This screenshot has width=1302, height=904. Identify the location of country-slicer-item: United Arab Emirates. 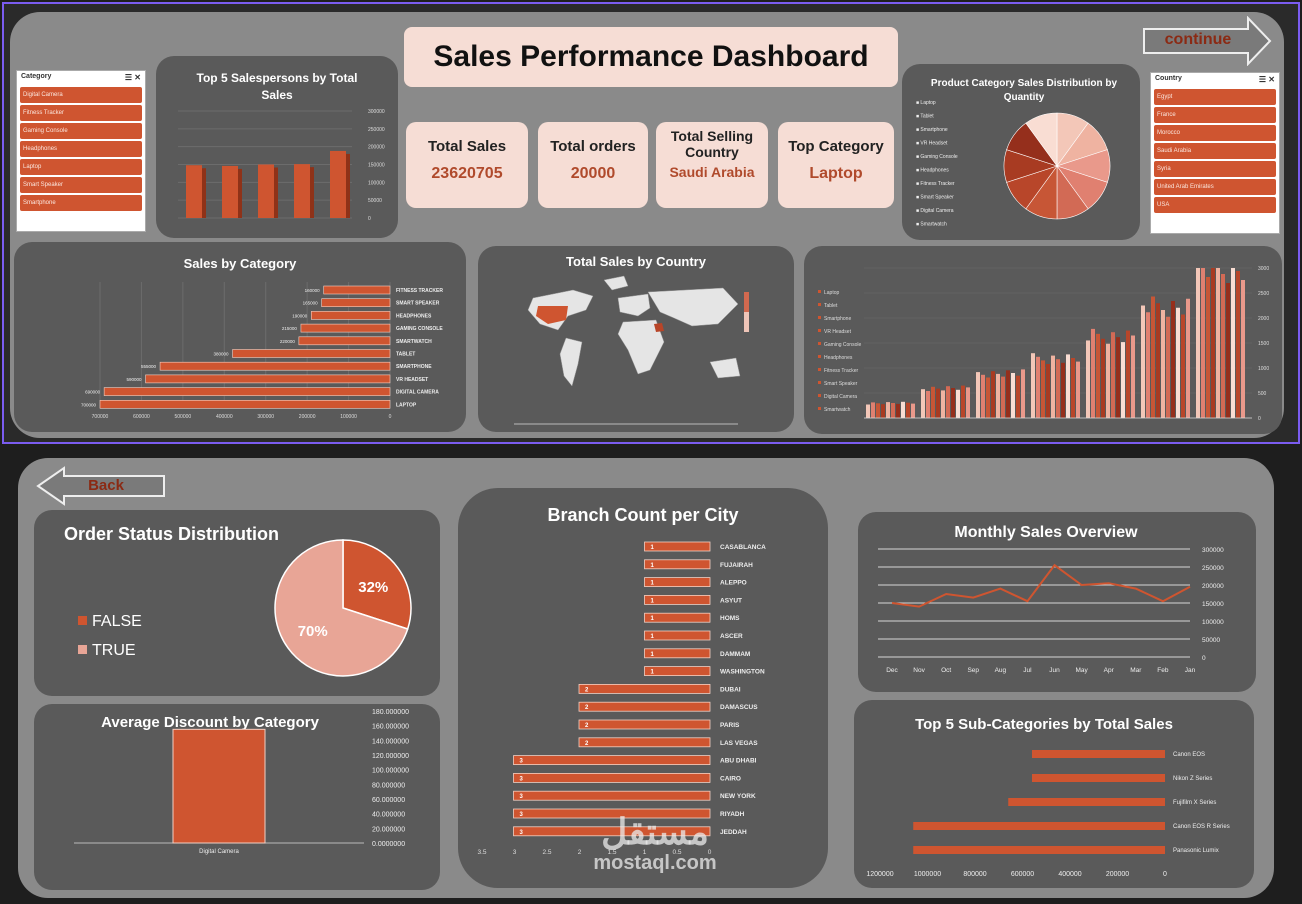
(1215, 187).